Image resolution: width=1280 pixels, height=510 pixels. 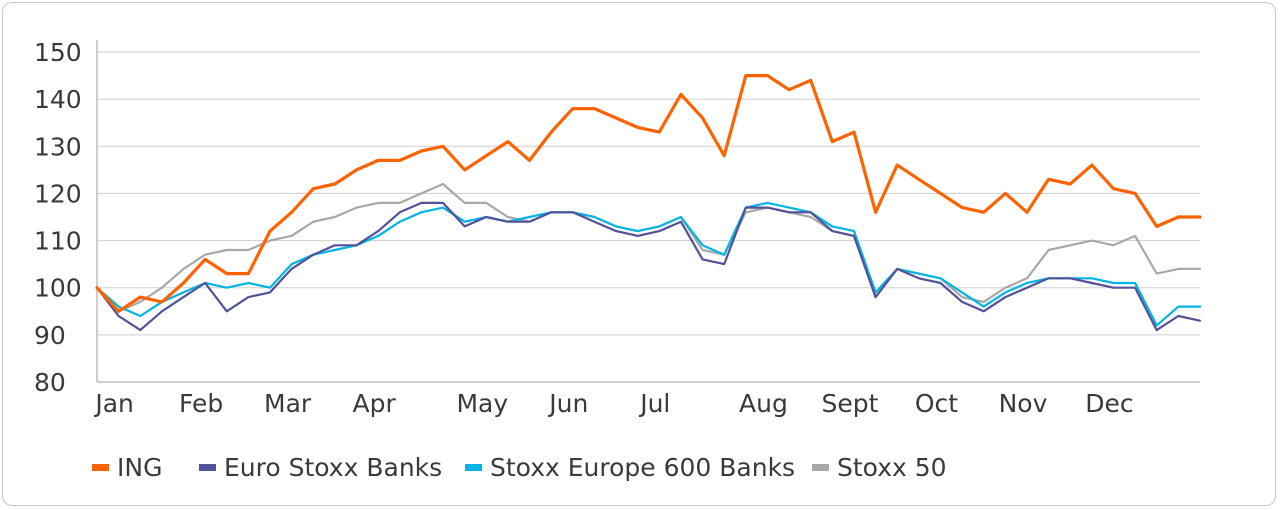 I want to click on y-tick-label: 80, so click(x=50, y=382).